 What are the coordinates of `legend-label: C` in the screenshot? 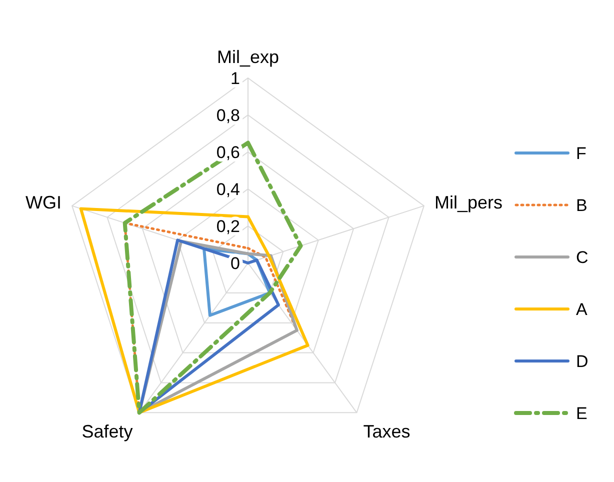 It's located at (582, 257).